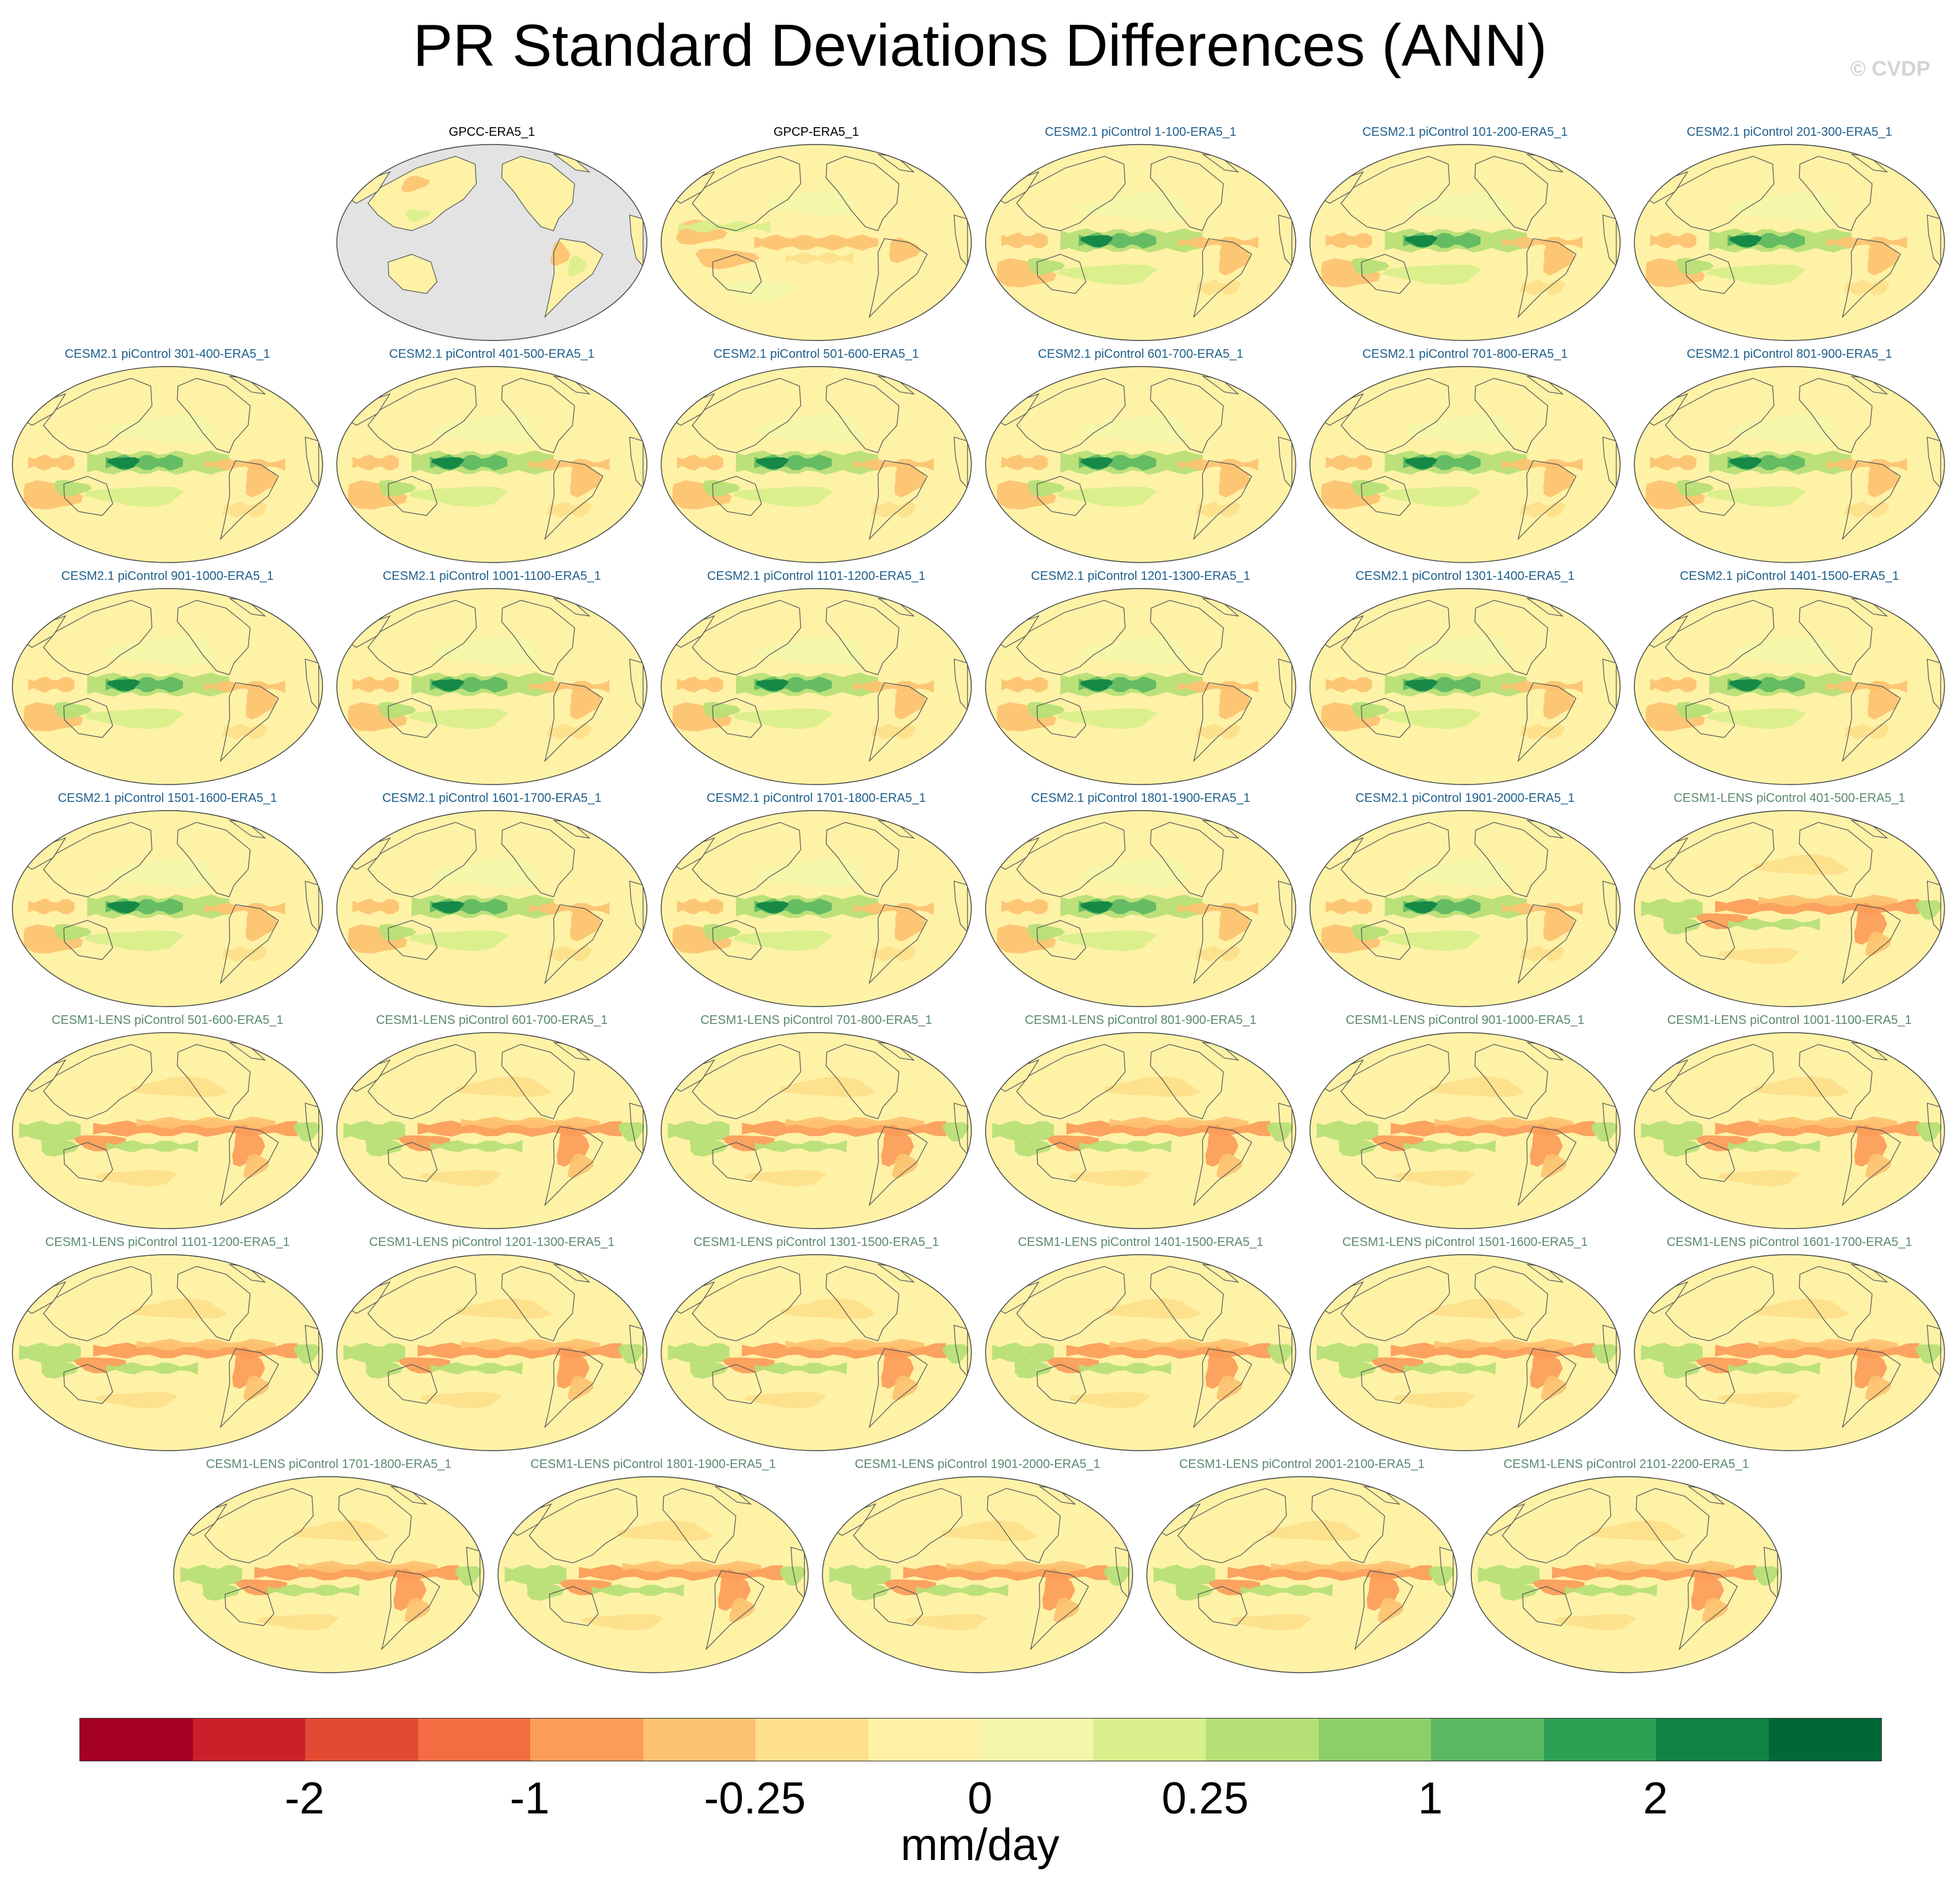  I want to click on map-panel-title: GPCP-ERA5_1, so click(816, 132).